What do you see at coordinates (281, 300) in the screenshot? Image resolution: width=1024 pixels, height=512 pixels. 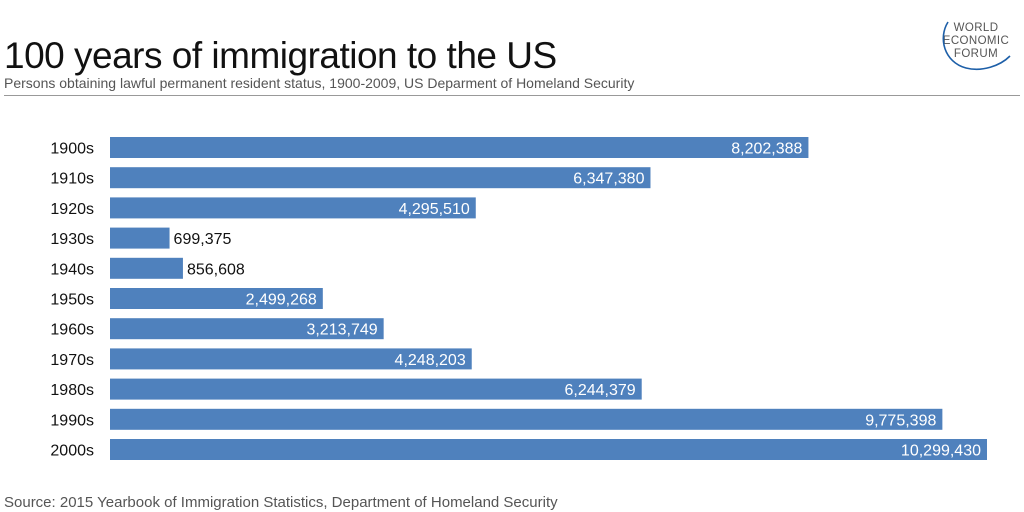 I see `data-label: 2,499,268` at bounding box center [281, 300].